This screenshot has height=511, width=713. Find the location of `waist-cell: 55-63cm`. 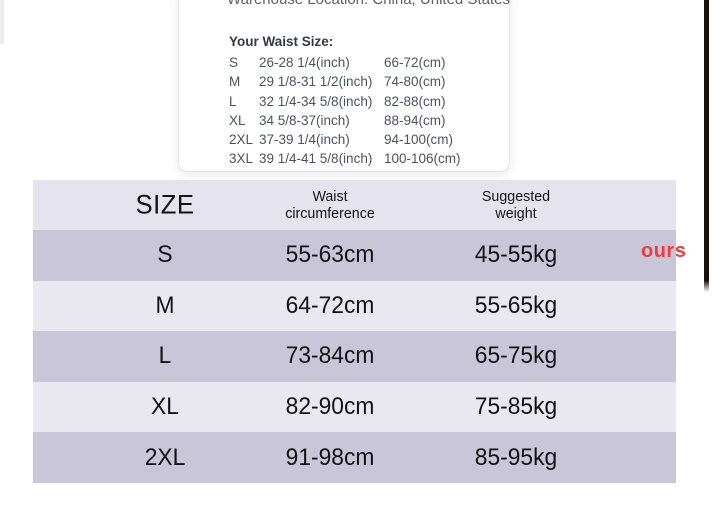

waist-cell: 55-63cm is located at coordinates (330, 255).